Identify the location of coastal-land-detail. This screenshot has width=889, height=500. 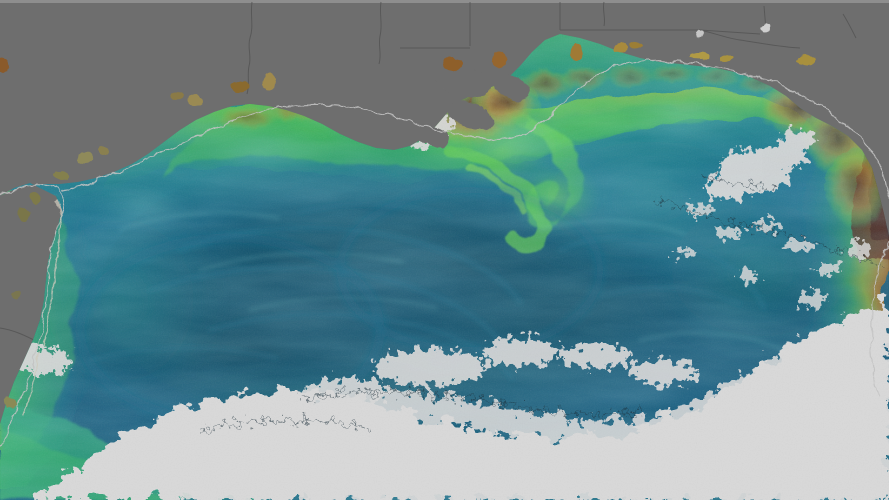
(474, 106).